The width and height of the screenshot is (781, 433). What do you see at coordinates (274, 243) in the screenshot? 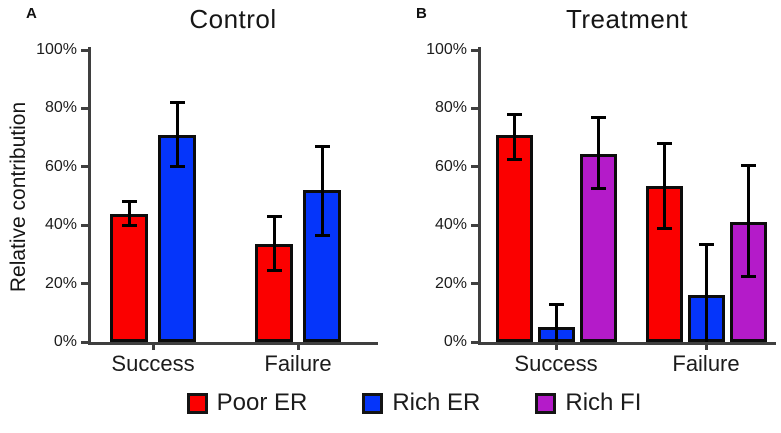
I see `errorbar-line-poor-er-failure-control` at bounding box center [274, 243].